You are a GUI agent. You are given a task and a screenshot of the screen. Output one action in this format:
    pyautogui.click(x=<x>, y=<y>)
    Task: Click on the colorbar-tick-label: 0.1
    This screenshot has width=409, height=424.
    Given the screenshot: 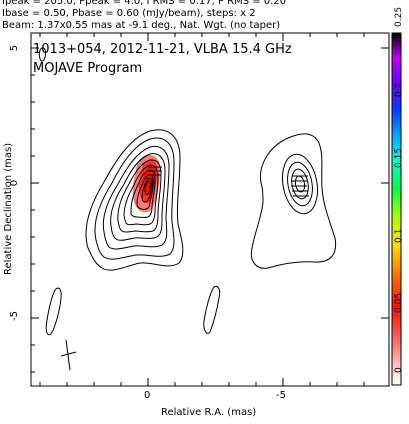 What is the action you would take?
    pyautogui.click(x=399, y=235)
    